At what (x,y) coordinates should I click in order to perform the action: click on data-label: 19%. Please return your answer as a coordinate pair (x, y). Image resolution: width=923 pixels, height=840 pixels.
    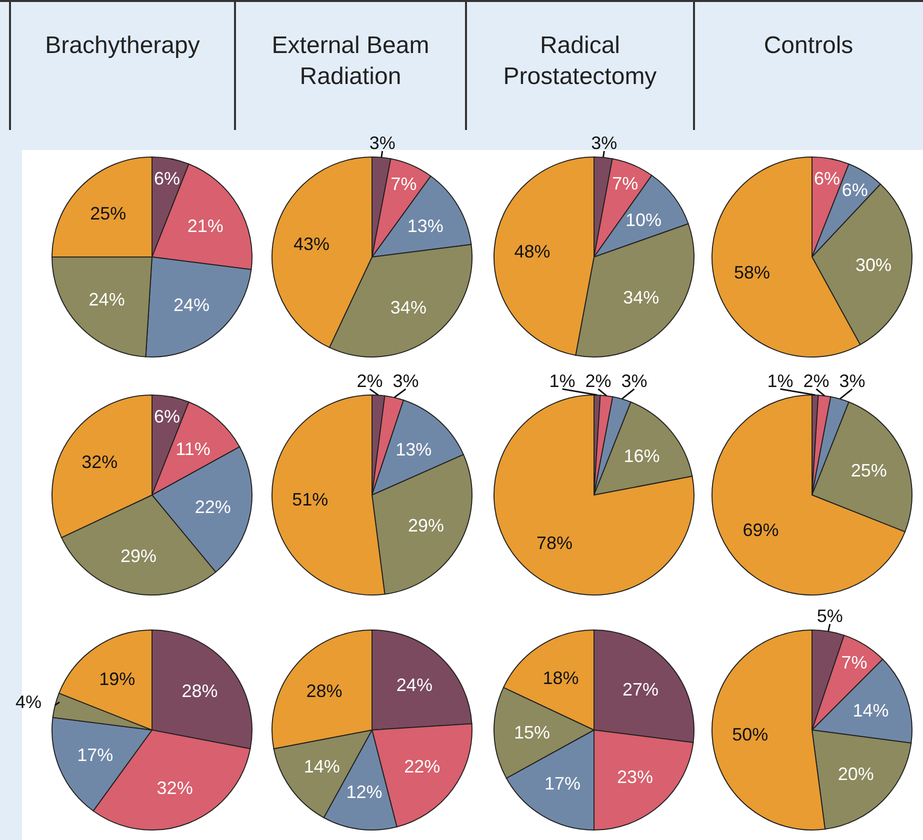
    Looking at the image, I should click on (117, 679).